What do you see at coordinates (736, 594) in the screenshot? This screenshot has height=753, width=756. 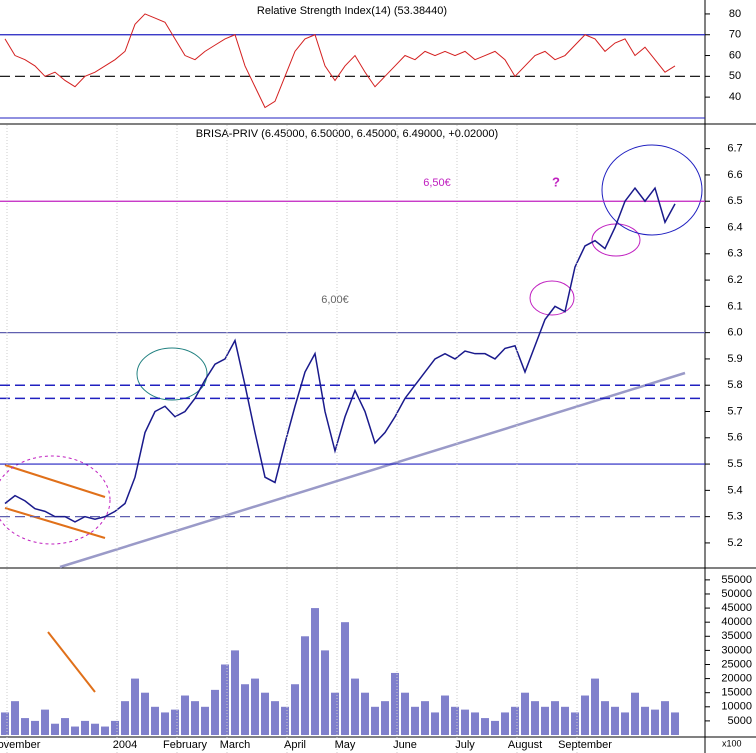 I see `y-tick-label: 50000` at bounding box center [736, 594].